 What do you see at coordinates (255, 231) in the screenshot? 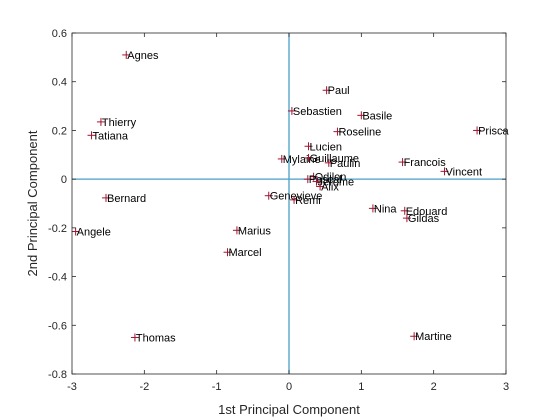
I see `point-label: Marius` at bounding box center [255, 231].